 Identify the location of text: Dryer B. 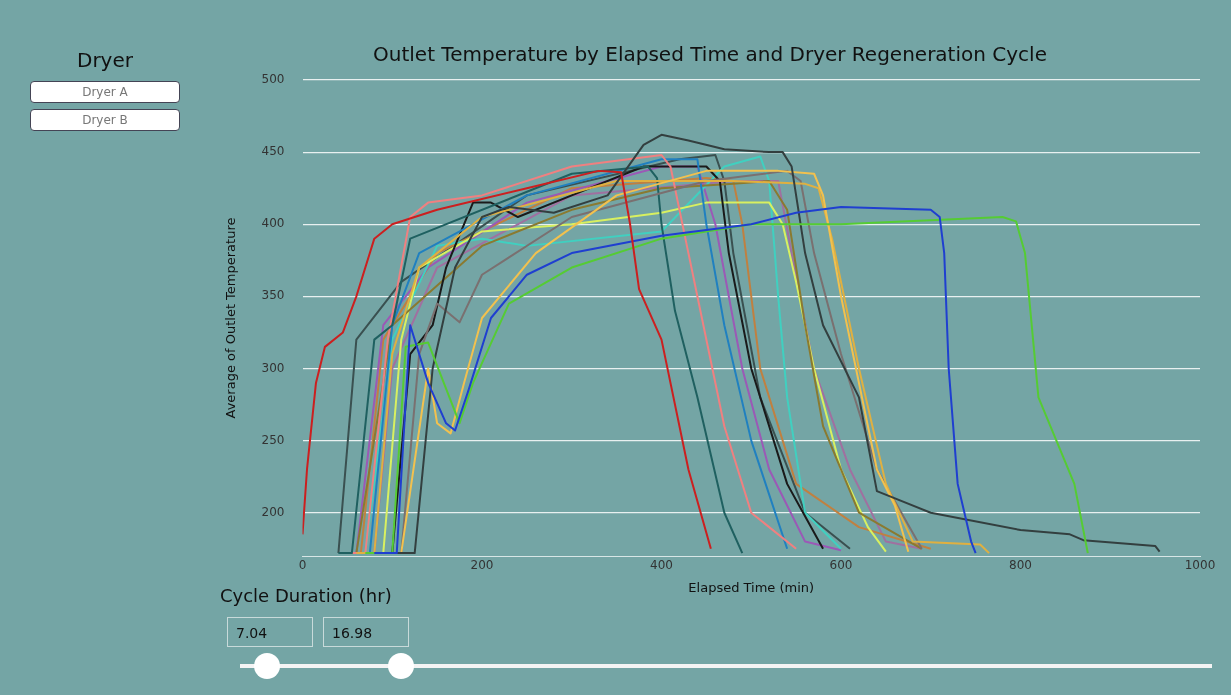
(105, 120).